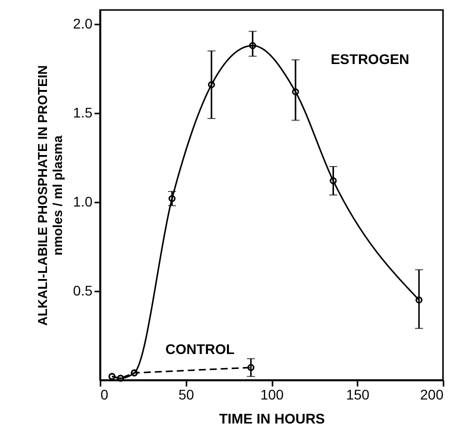  I want to click on text: ESTROGEN, so click(370, 59).